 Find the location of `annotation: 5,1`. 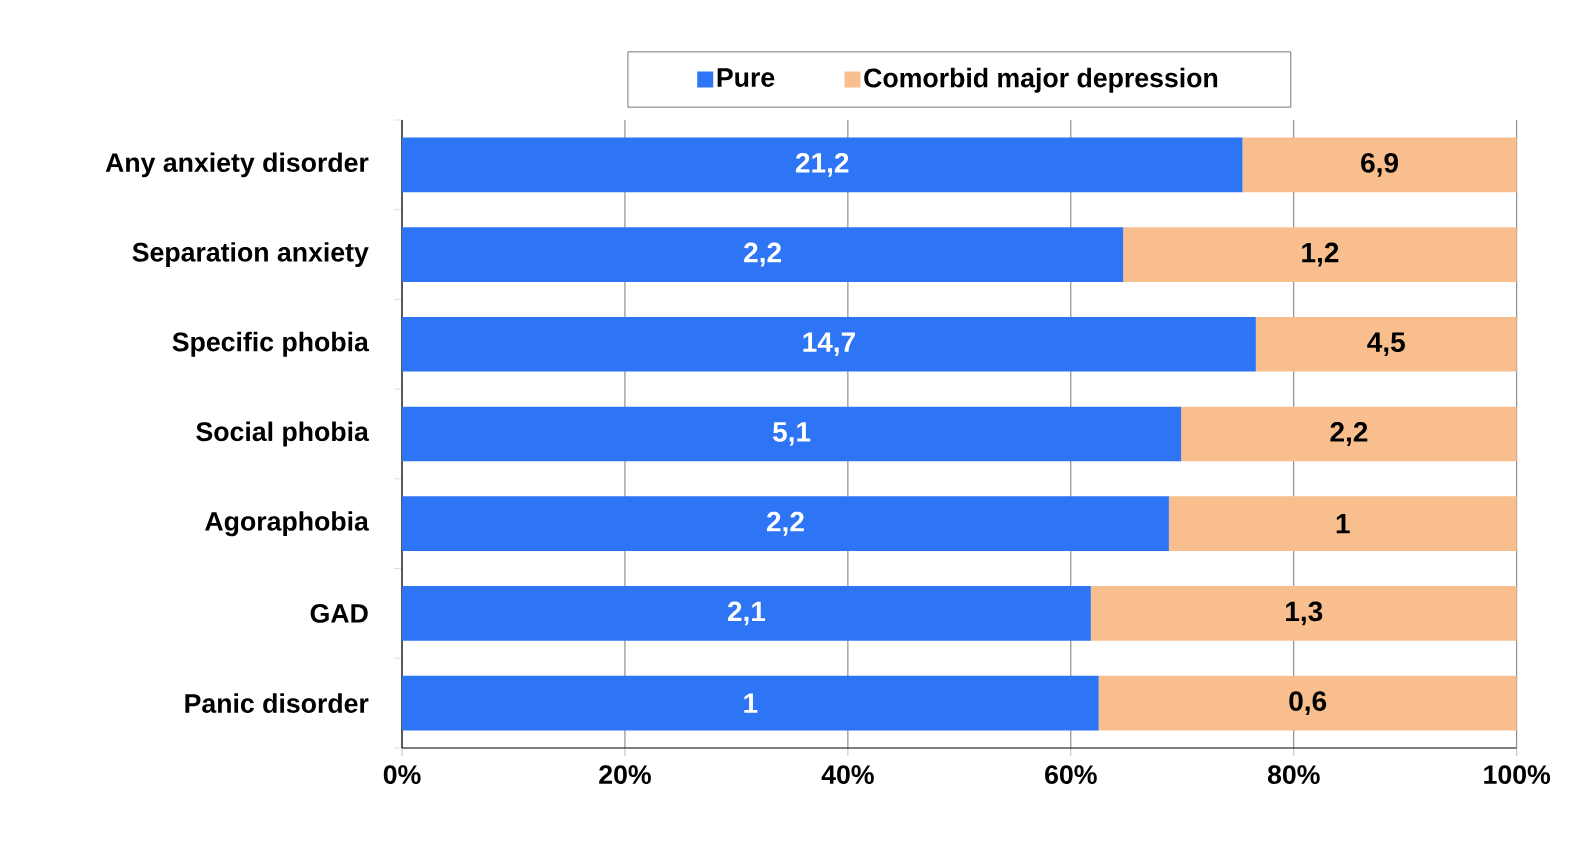

annotation: 5,1 is located at coordinates (791, 434).